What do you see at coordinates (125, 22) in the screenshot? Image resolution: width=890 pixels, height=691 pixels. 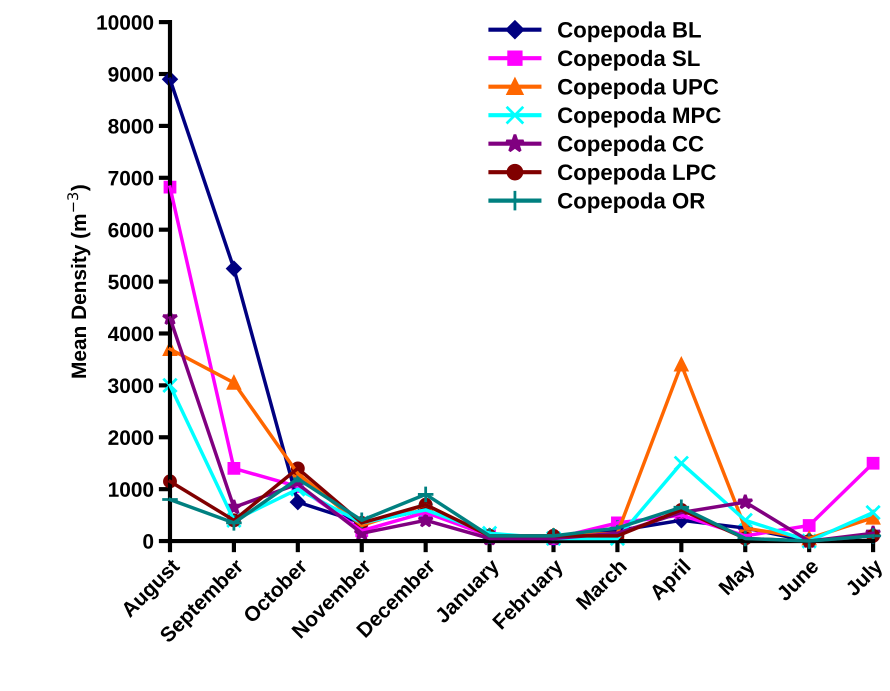 I see `y-tick-label: 10000` at bounding box center [125, 22].